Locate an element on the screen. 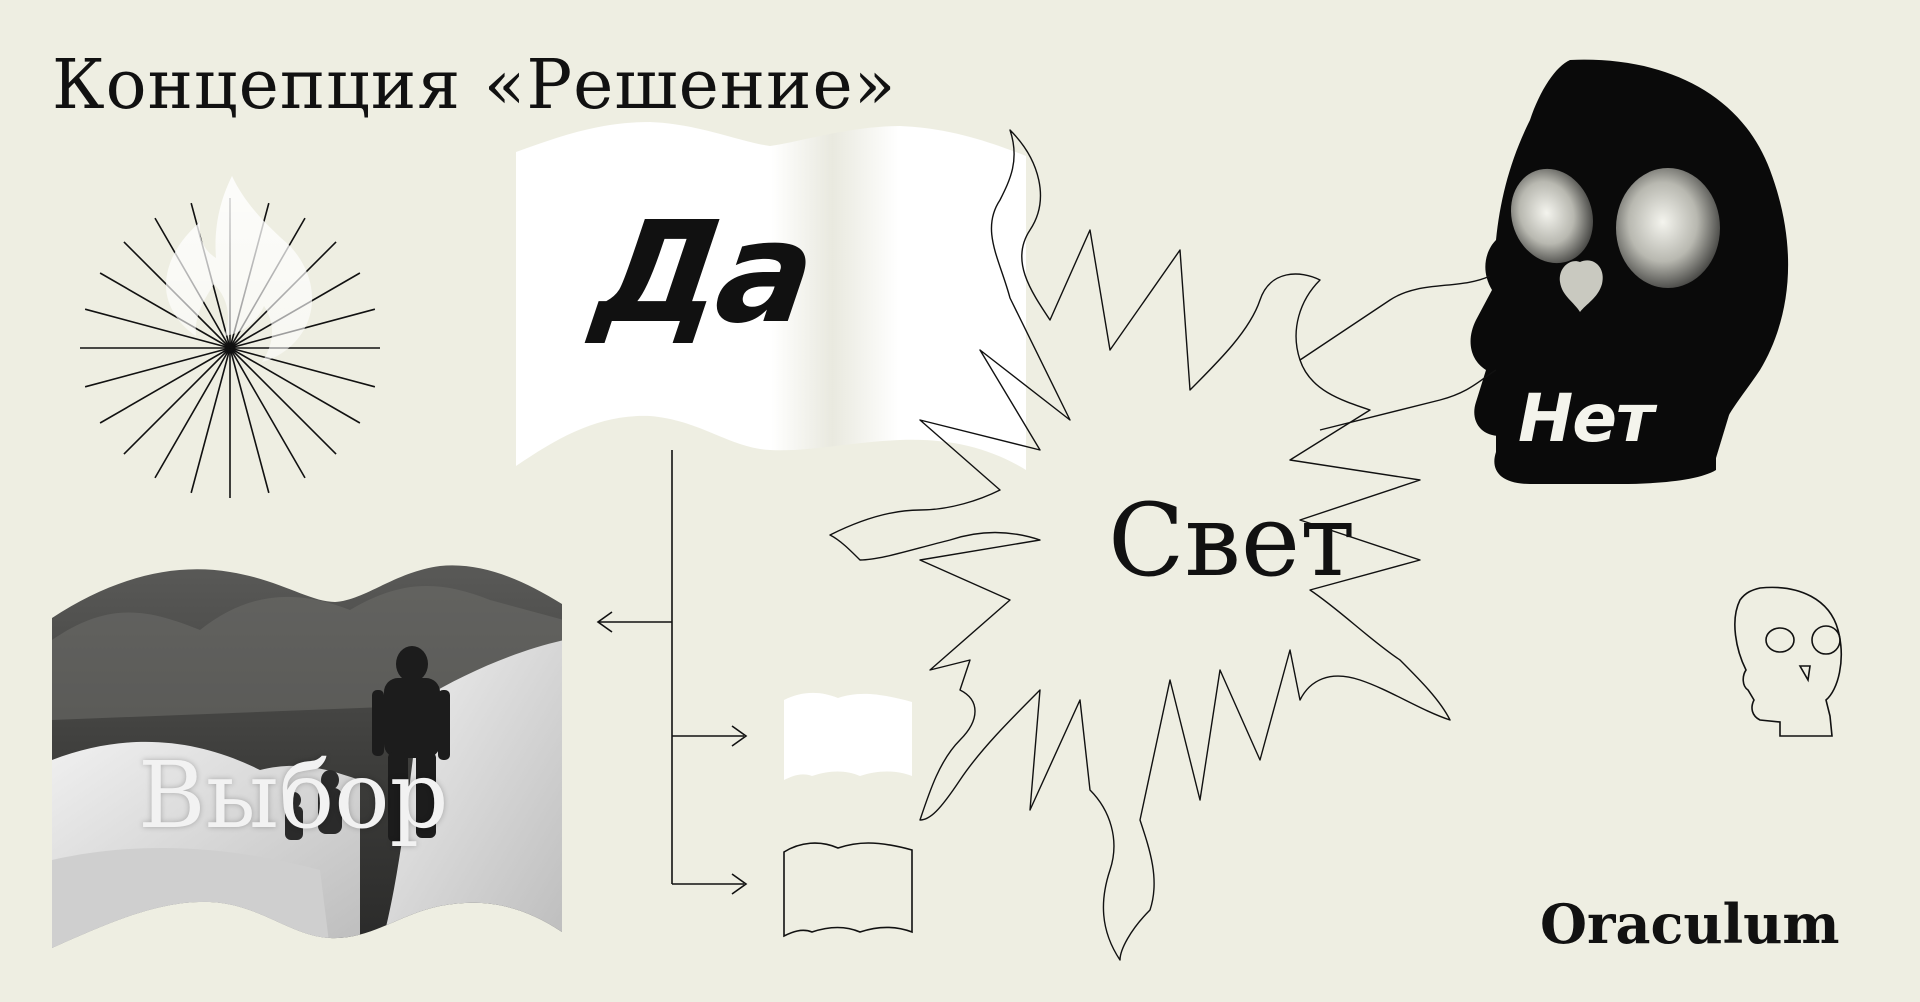 This screenshot has height=1002, width=1920. word-light: Свет is located at coordinates (1232, 540).